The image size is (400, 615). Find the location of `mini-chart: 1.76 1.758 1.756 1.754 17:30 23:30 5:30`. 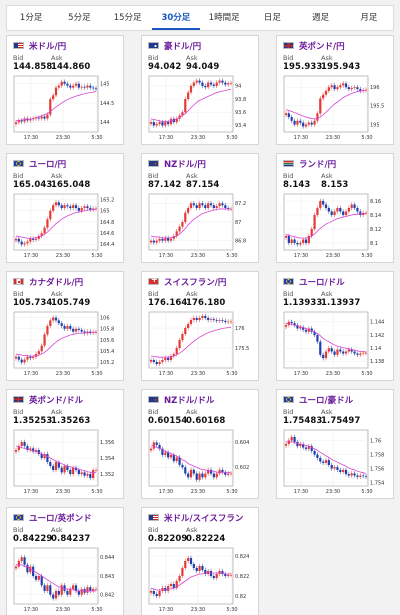

mini-chart: 1.76 1.758 1.756 1.754 17:30 23:30 5:30 is located at coordinates (336, 462).